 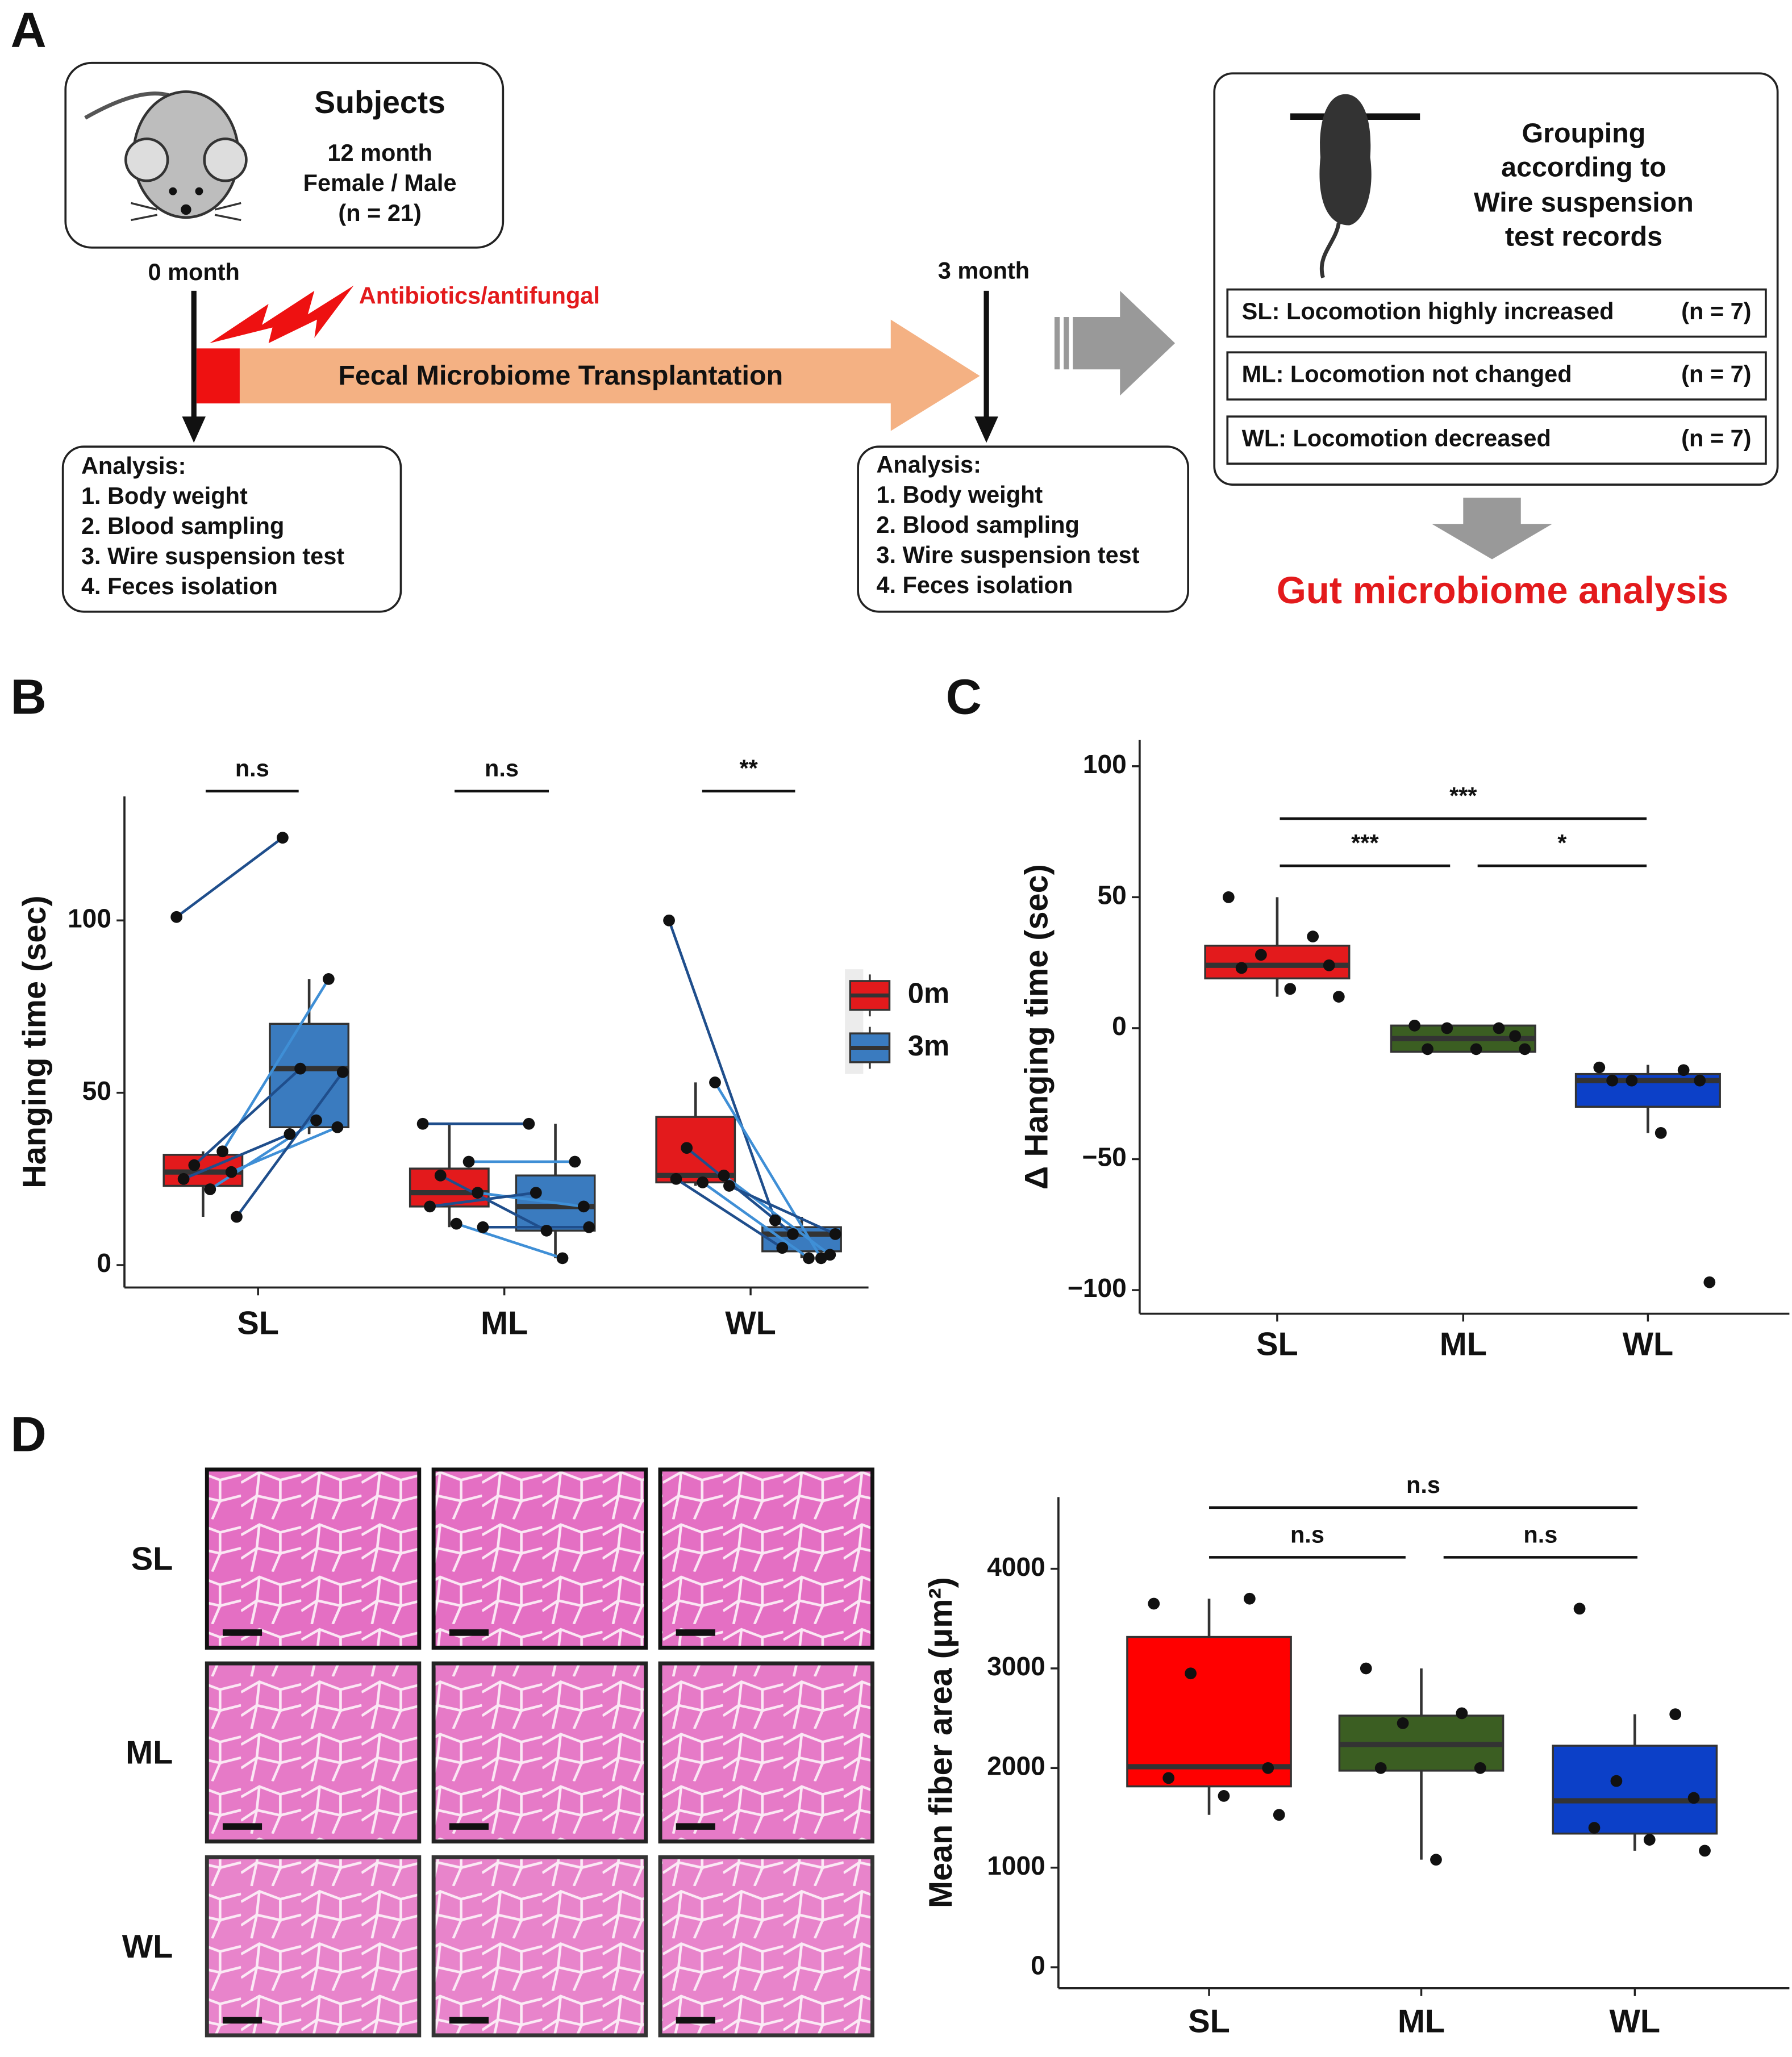 What do you see at coordinates (590, 364) in the screenshot?
I see `timeline-arrows` at bounding box center [590, 364].